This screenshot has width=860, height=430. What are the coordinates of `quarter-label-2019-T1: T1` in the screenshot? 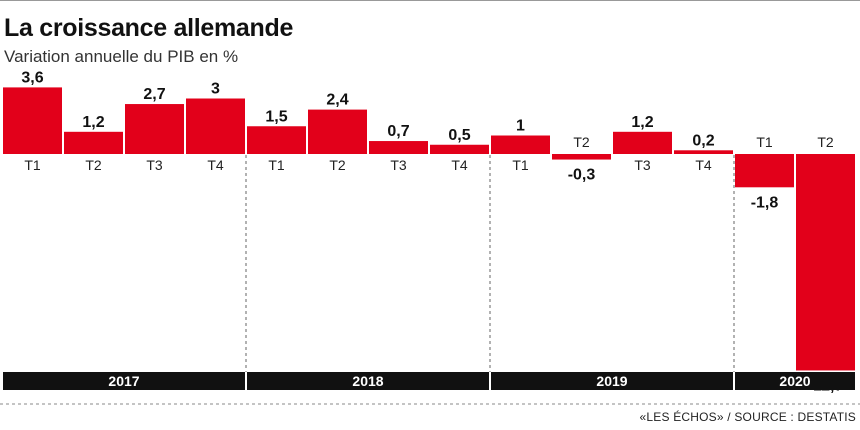 It's located at (520, 165).